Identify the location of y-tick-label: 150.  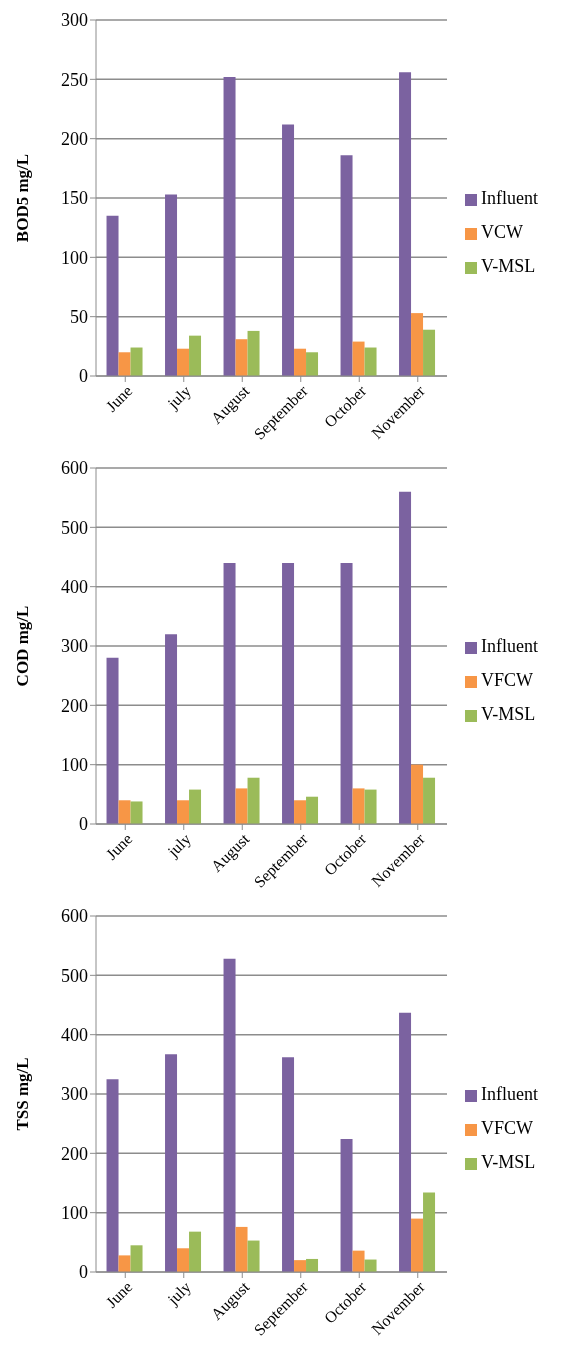
(74, 198).